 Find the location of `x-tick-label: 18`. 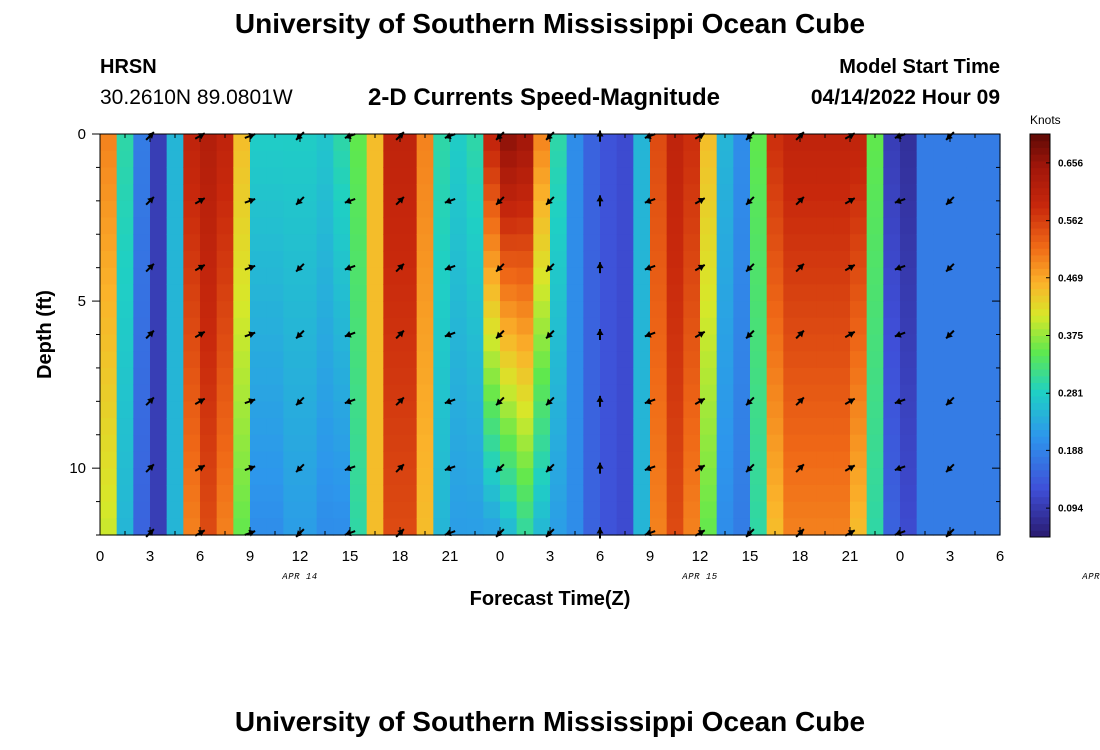

x-tick-label: 18 is located at coordinates (800, 556).